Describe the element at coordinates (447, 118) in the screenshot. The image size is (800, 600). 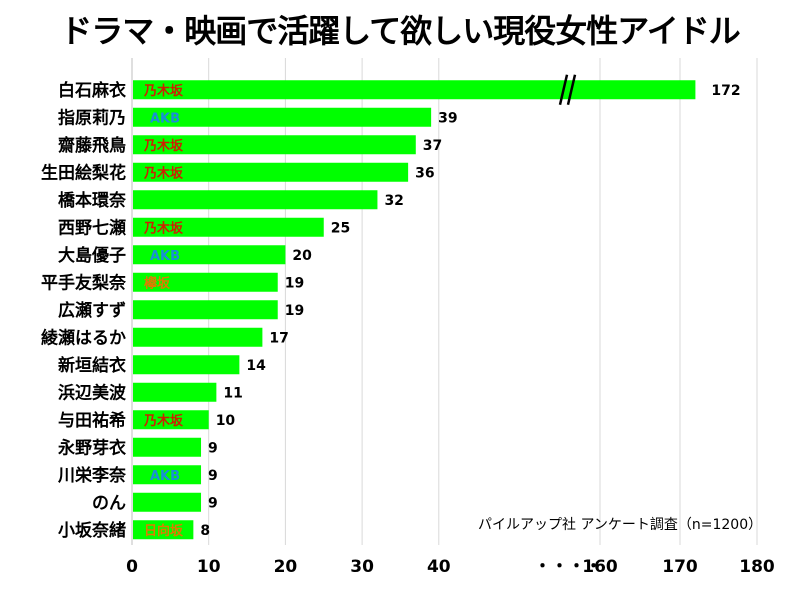
I see `value-label: 39` at that location.